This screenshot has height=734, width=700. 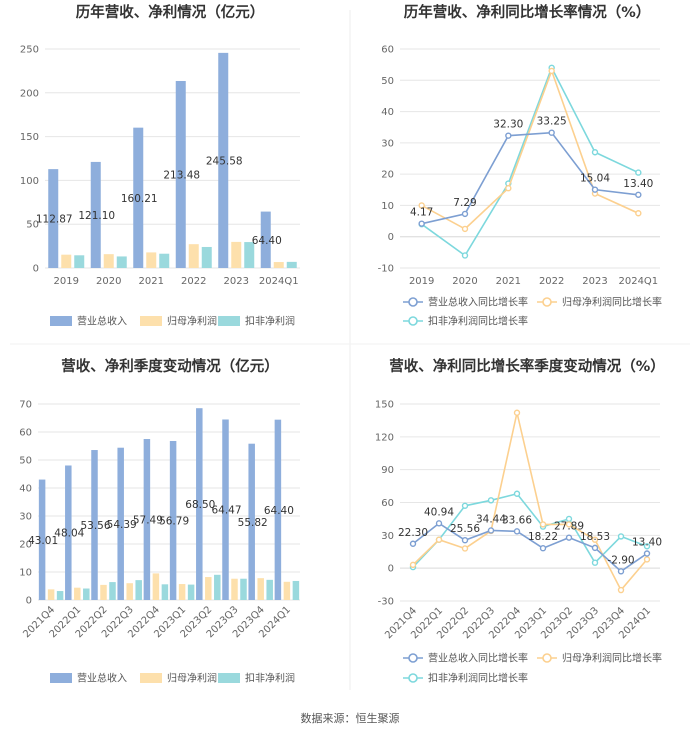 What do you see at coordinates (421, 213) in the screenshot?
I see `data-label: 4.17` at bounding box center [421, 213].